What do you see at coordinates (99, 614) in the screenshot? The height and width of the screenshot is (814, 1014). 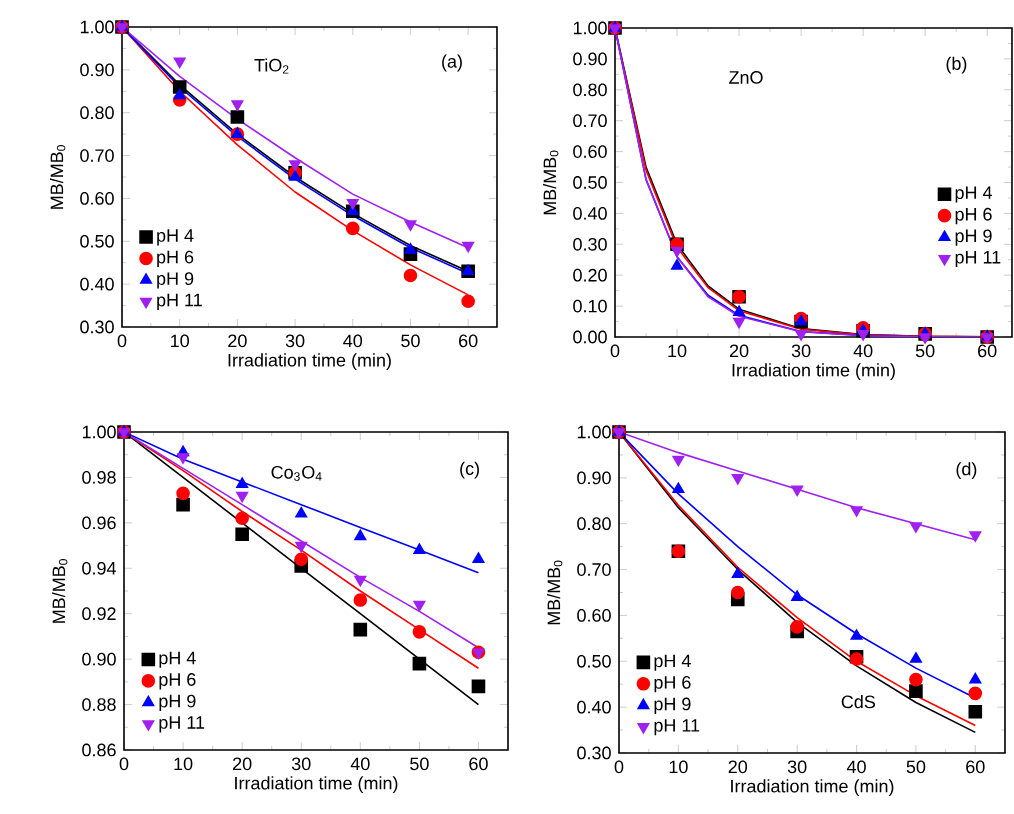 I see `y-tick-label: 0.92` at bounding box center [99, 614].